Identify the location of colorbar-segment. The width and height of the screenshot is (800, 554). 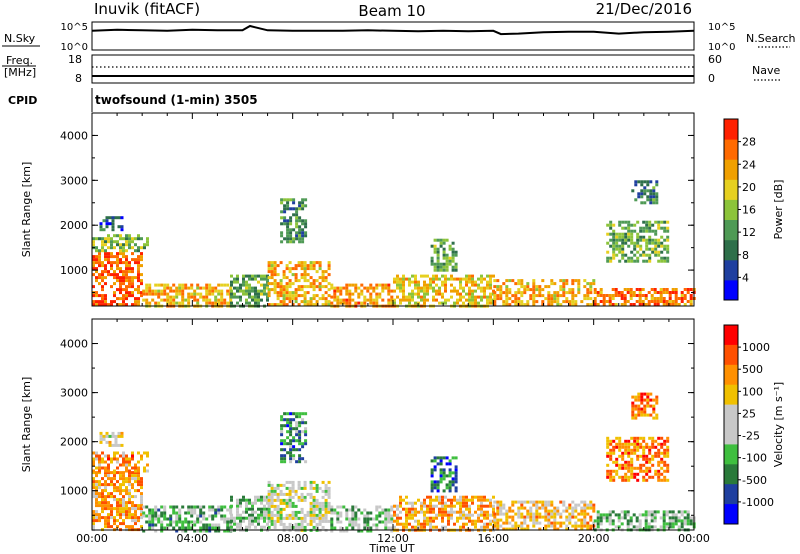
(731, 149).